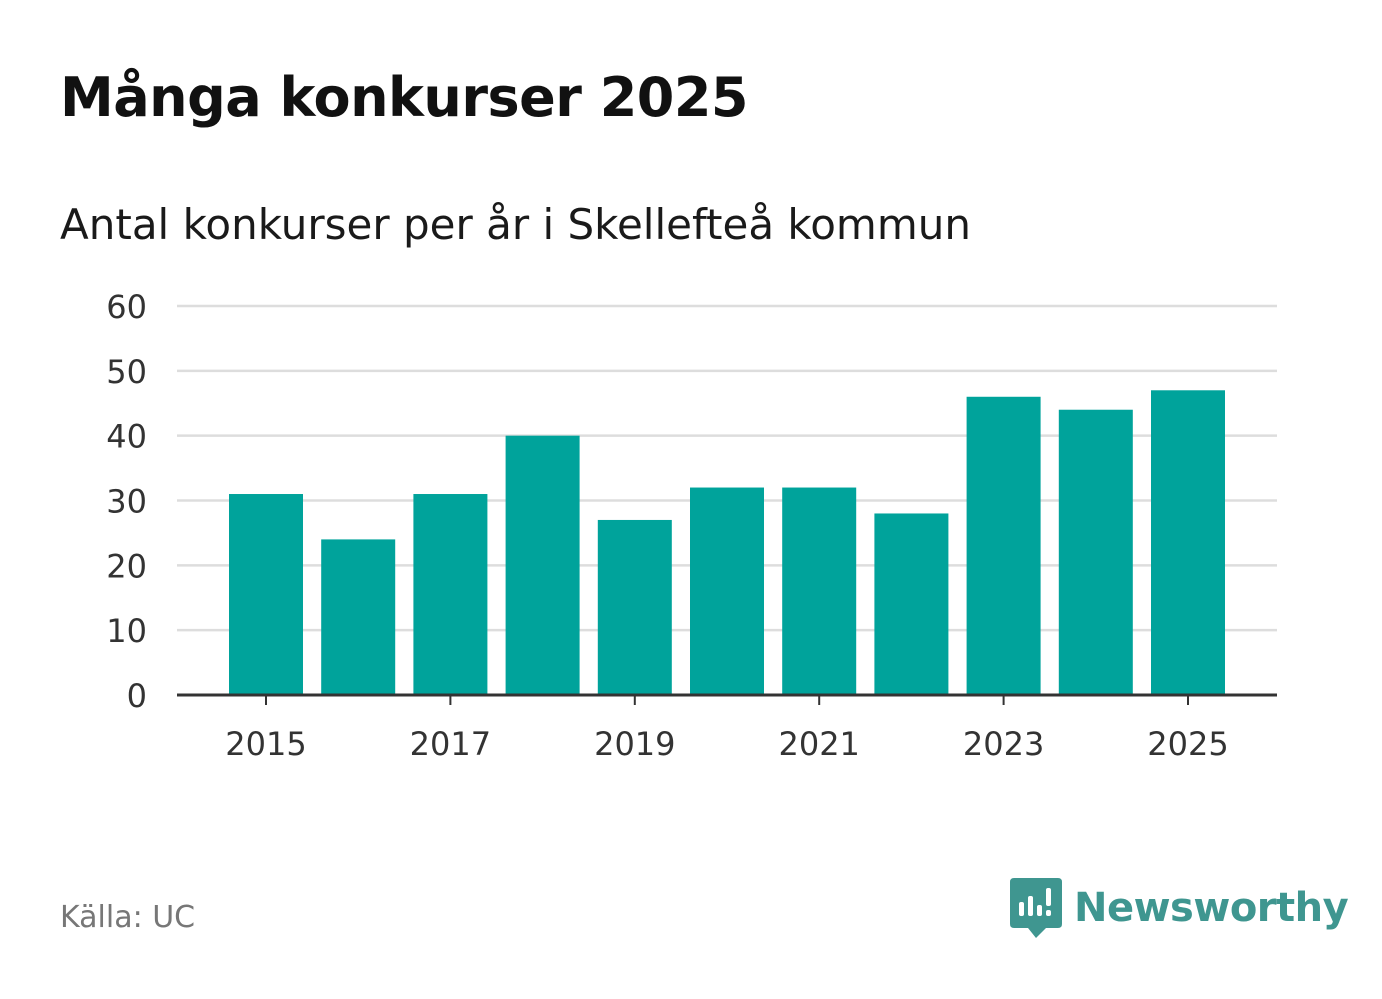  What do you see at coordinates (634, 744) in the screenshot?
I see `x-tick-label: 2019` at bounding box center [634, 744].